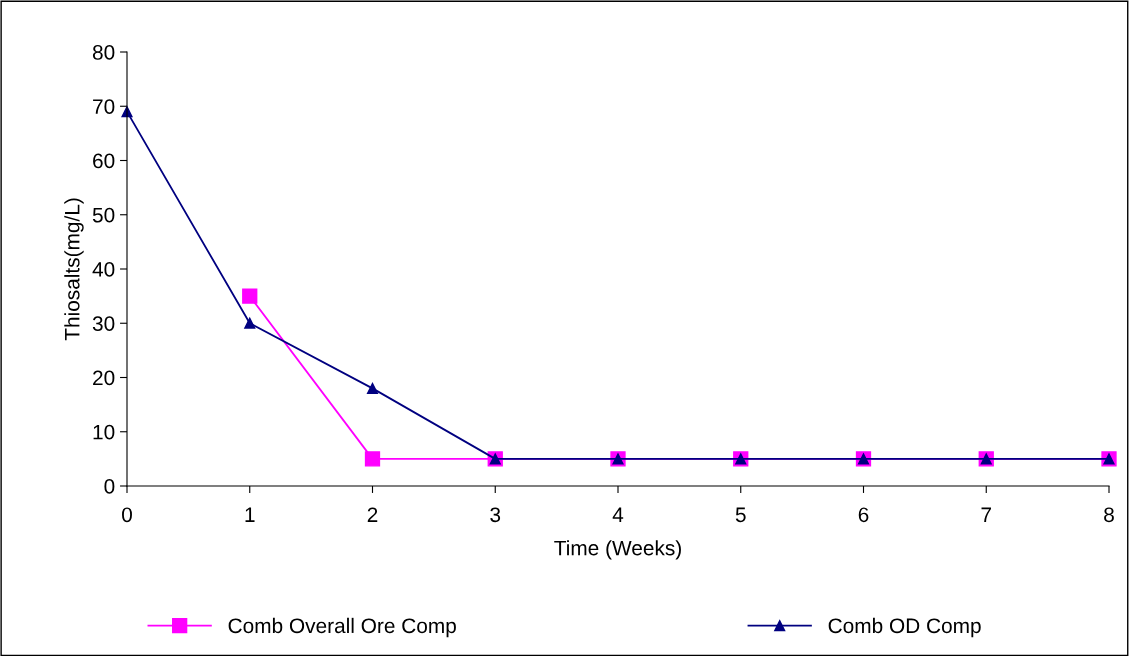  What do you see at coordinates (986, 514) in the screenshot?
I see `x-tick-label: 7` at bounding box center [986, 514].